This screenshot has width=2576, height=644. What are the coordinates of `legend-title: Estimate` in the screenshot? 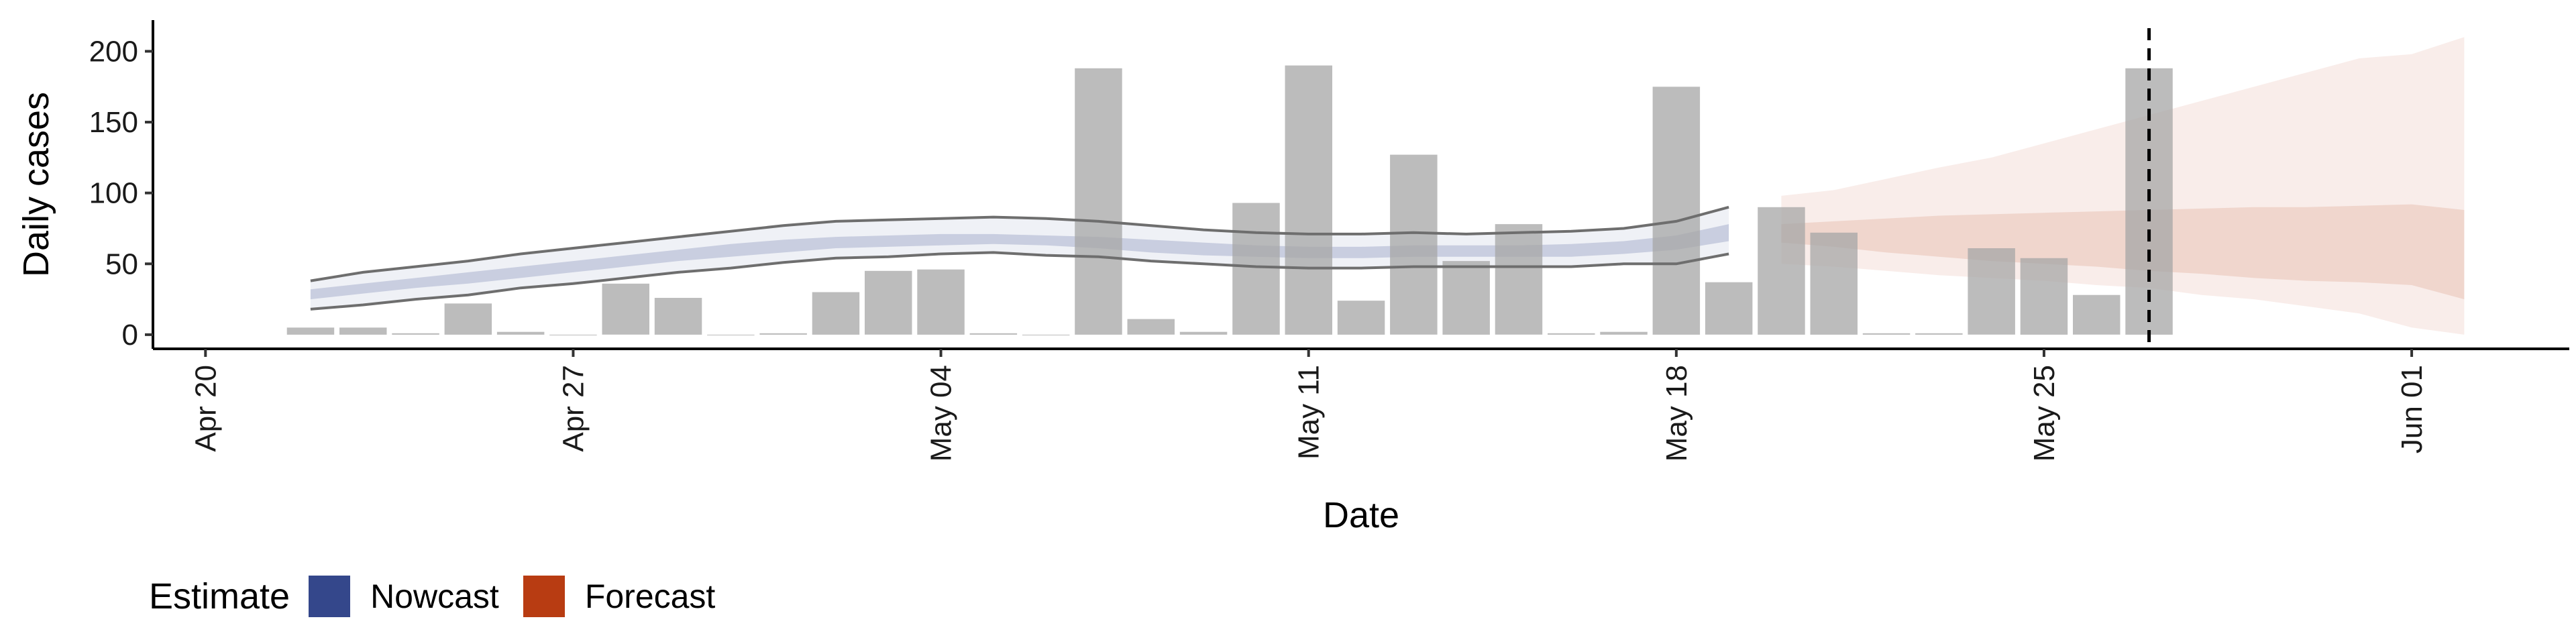 It's located at (219, 596).